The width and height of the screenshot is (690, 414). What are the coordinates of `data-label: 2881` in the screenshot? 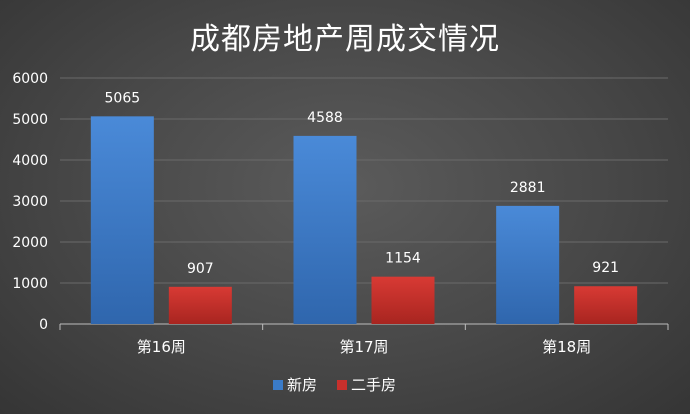 It's located at (528, 188).